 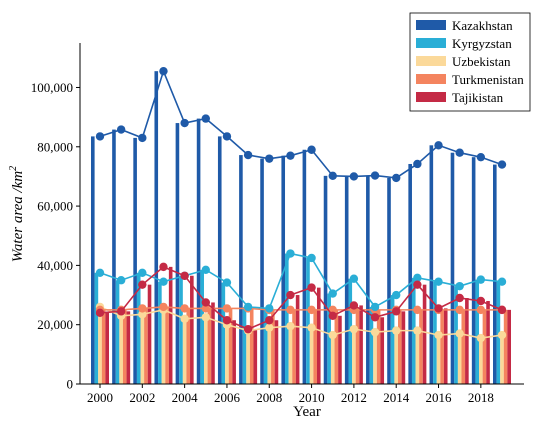 I want to click on legend-label-kyrgyzstan: Kyrgyzstan, so click(x=482, y=43).